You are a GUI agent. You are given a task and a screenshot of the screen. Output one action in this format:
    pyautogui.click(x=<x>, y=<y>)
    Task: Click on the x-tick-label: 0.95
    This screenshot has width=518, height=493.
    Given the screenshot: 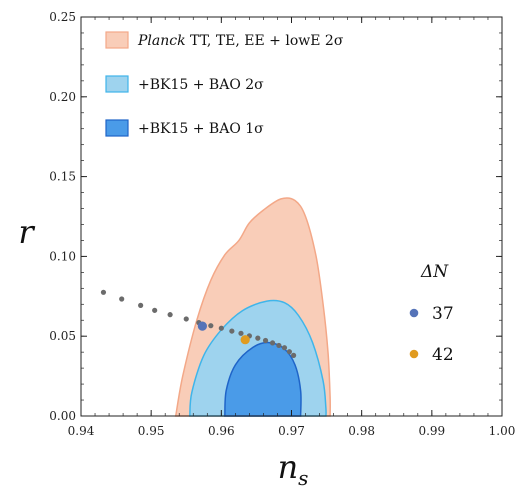 What is the action you would take?
    pyautogui.click(x=151, y=431)
    